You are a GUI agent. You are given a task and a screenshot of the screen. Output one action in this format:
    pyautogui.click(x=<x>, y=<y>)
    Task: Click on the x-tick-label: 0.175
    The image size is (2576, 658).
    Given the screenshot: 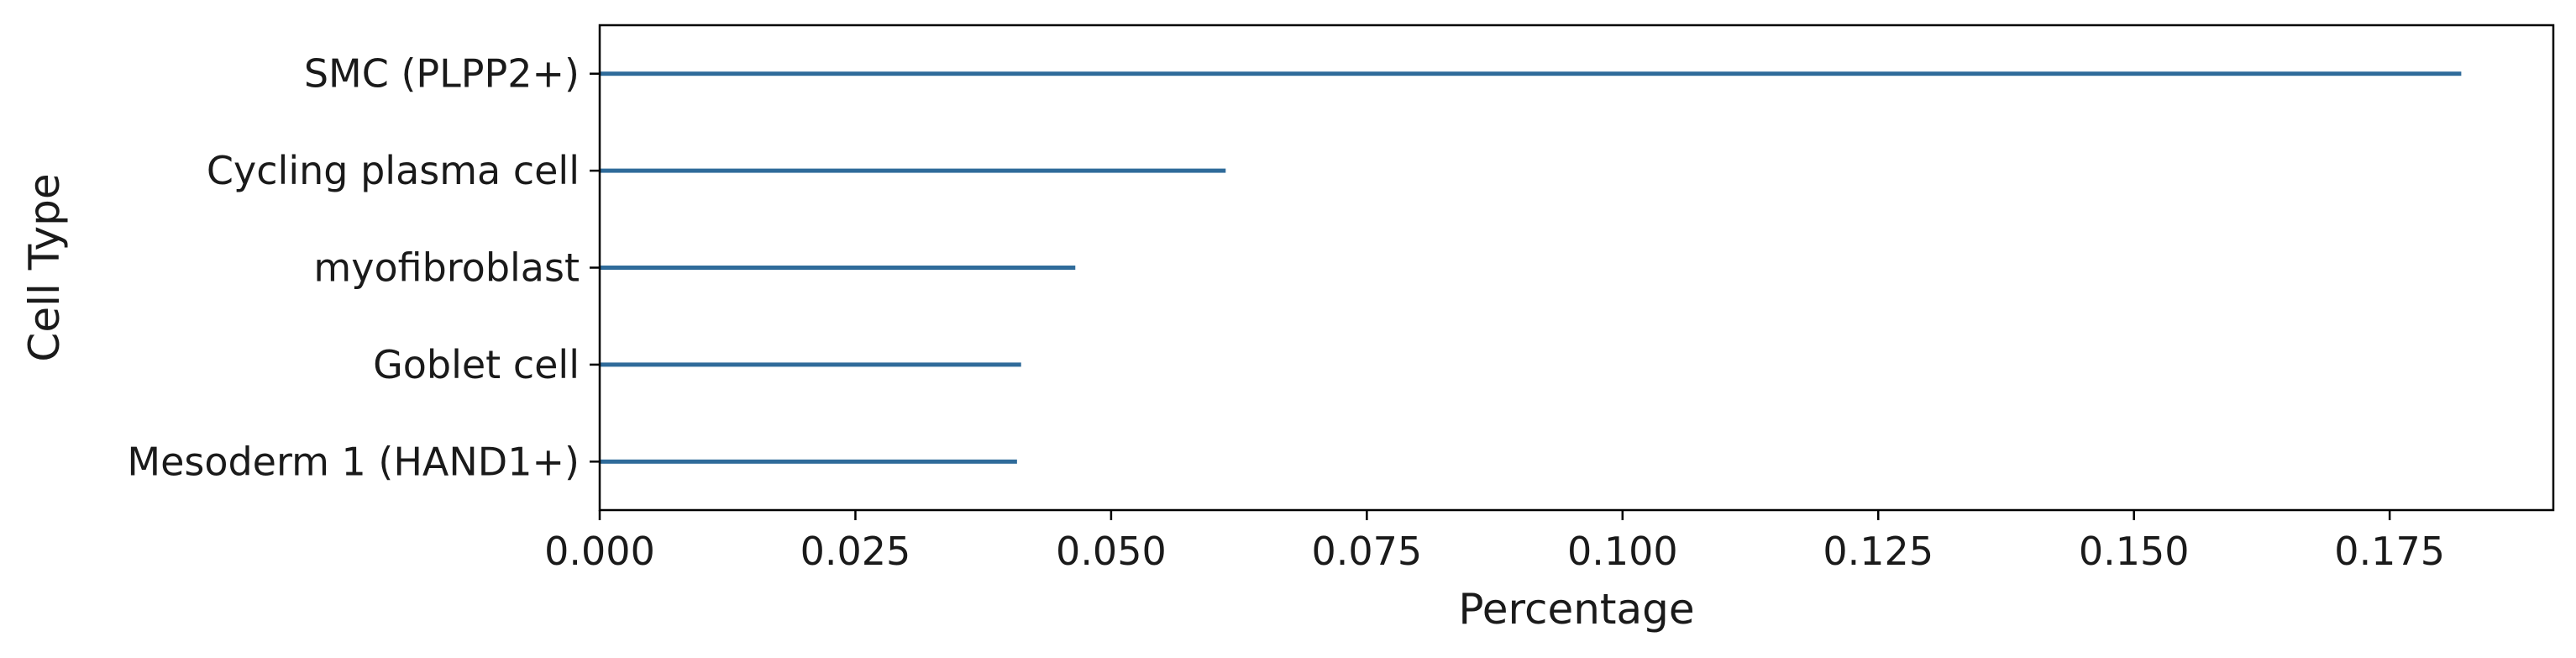 What is the action you would take?
    pyautogui.click(x=2389, y=551)
    